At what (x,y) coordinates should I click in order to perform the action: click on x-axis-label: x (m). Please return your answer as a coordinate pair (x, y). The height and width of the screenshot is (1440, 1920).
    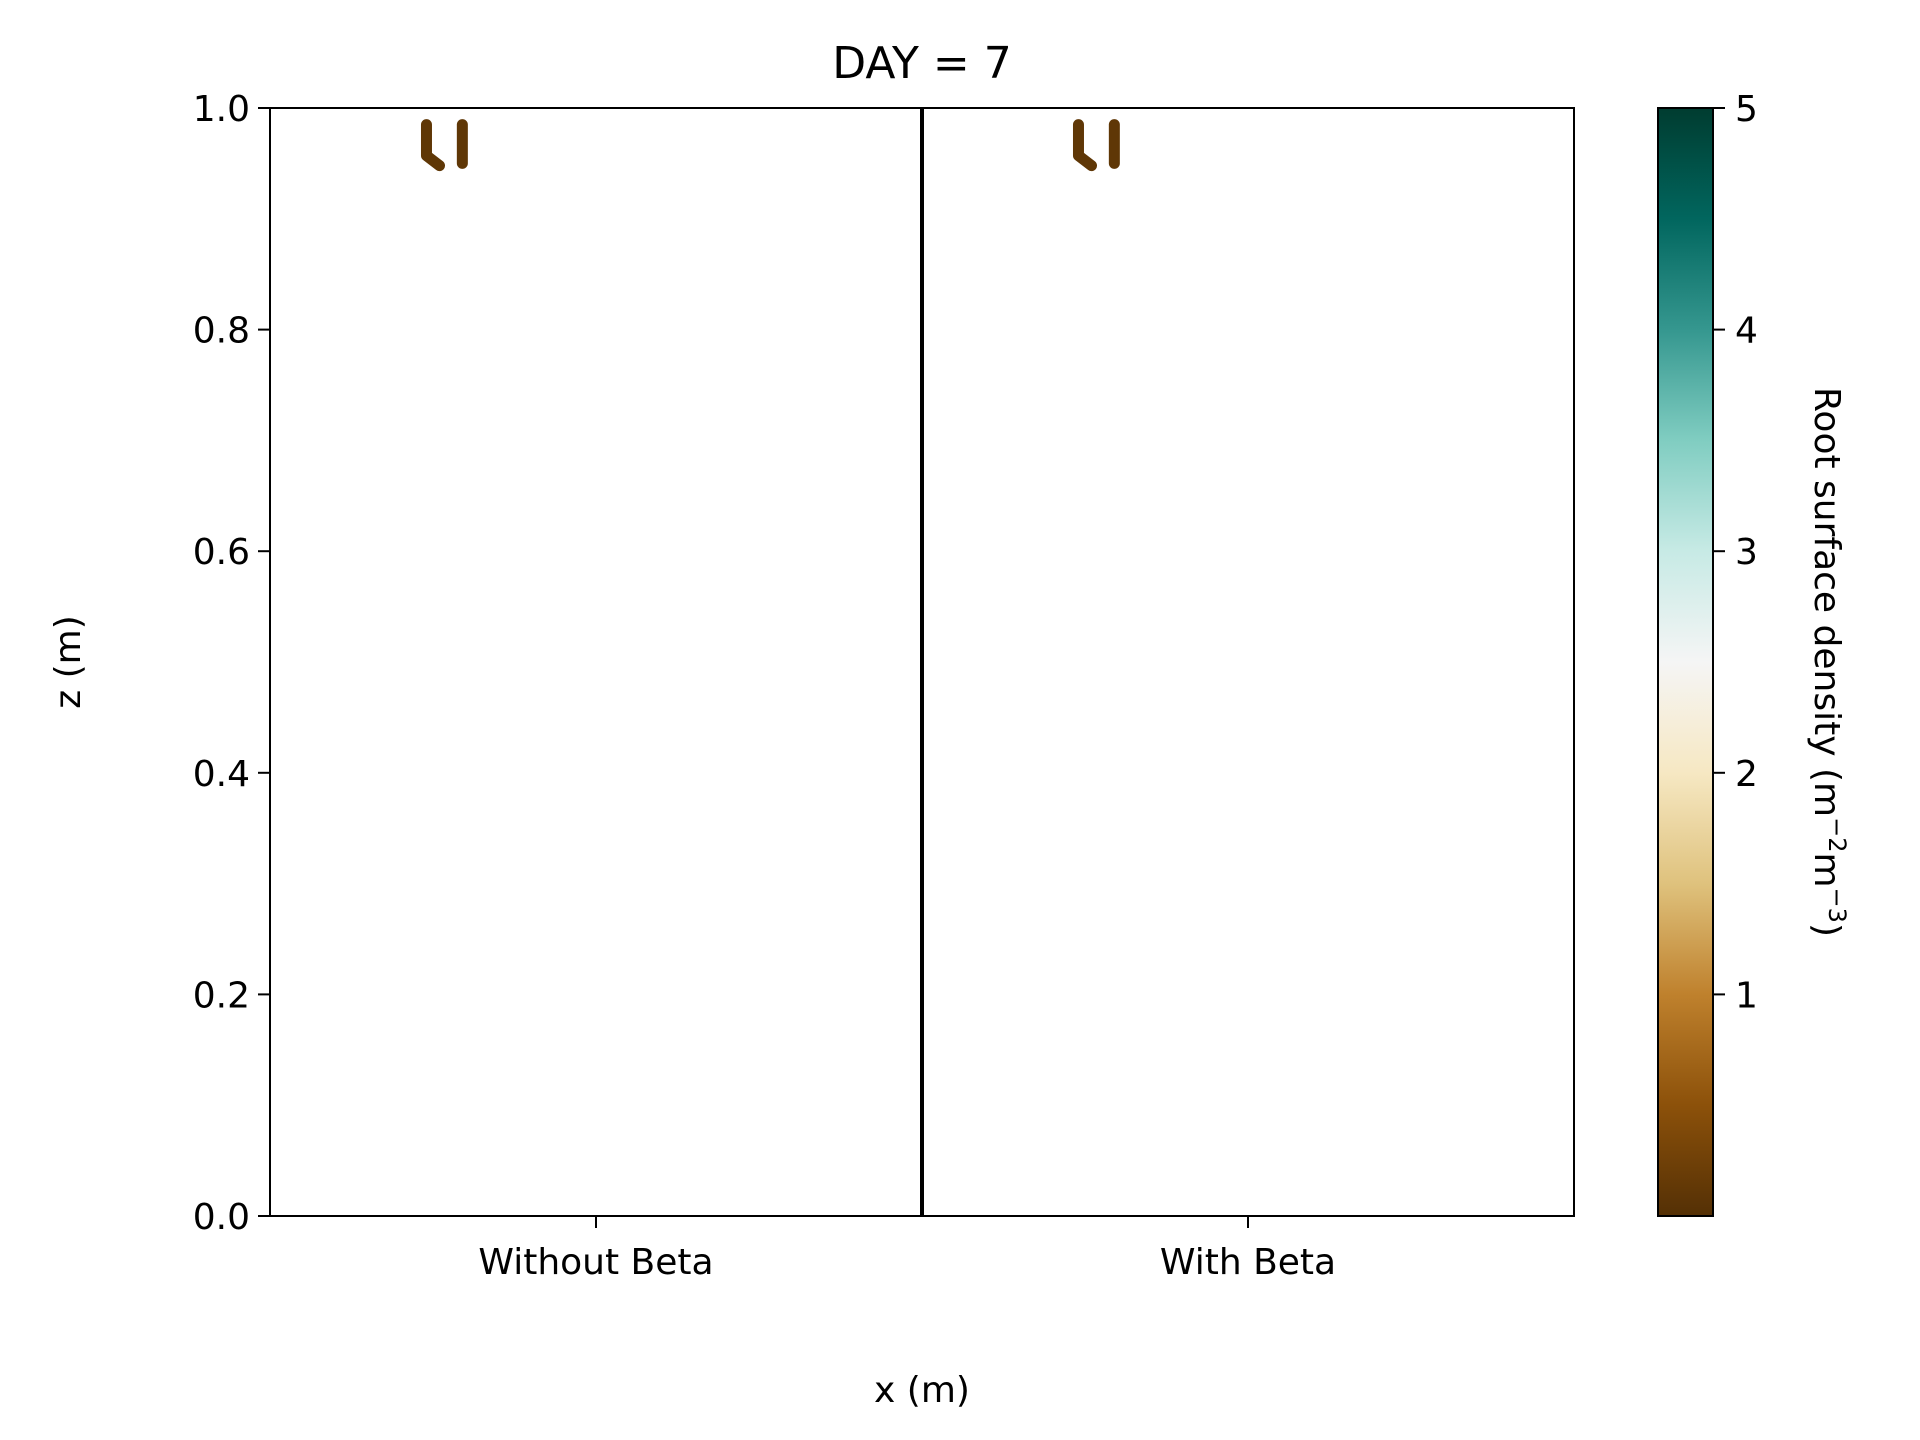
    Looking at the image, I should click on (922, 1390).